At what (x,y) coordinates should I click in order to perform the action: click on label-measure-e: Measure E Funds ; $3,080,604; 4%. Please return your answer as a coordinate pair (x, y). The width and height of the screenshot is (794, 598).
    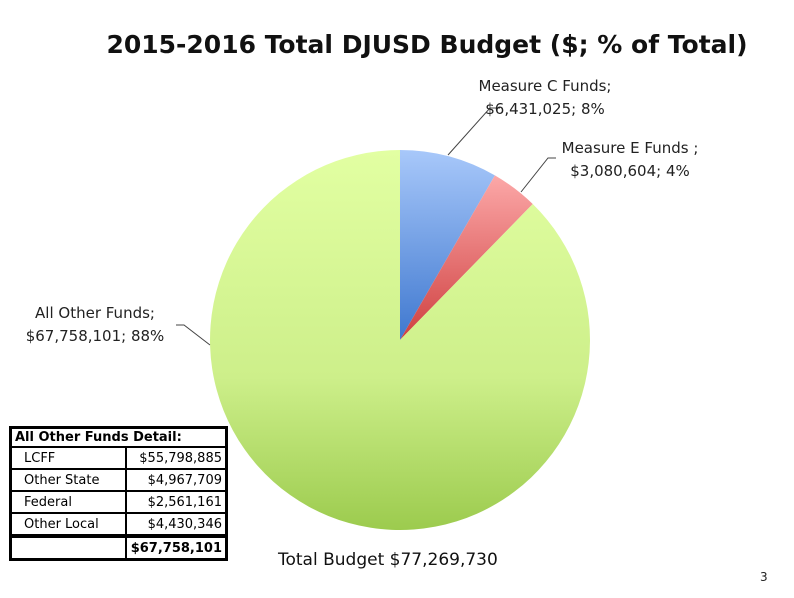
    Looking at the image, I should click on (630, 160).